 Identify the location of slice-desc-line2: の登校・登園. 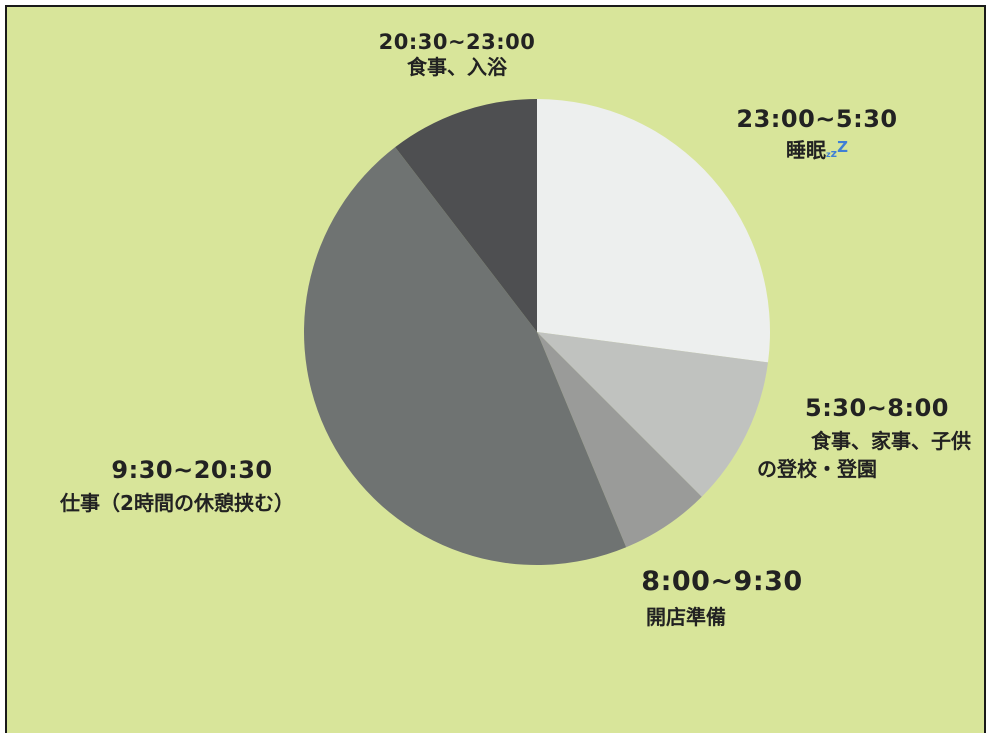
(817, 469).